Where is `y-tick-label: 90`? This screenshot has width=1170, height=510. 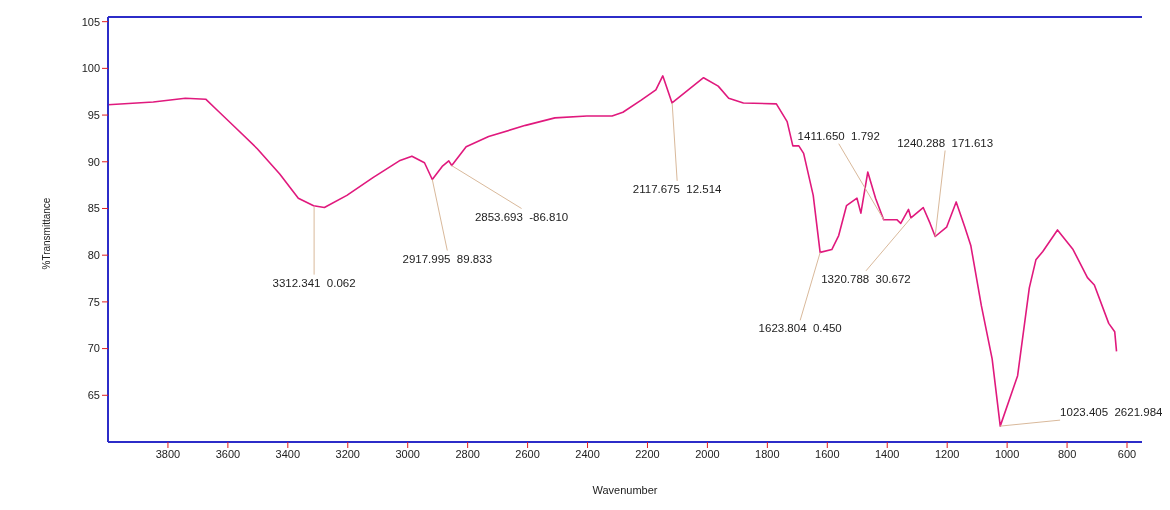
y-tick-label: 90 is located at coordinates (93, 161).